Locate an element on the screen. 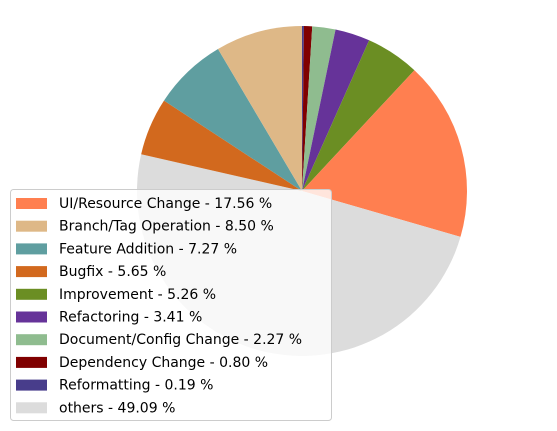 The image size is (557, 431). pie-slice-bugfix is located at coordinates (221, 145).